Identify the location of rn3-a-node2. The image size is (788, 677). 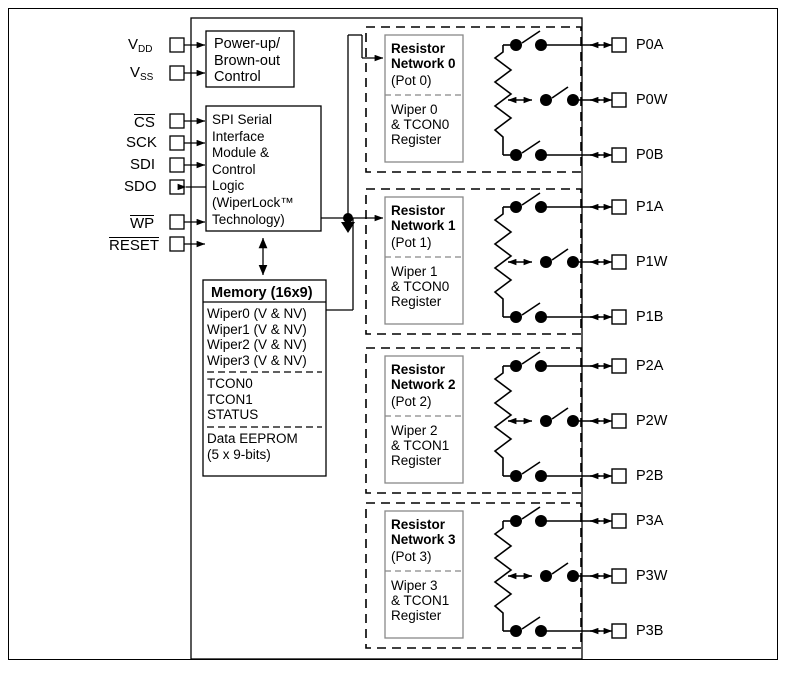
(541, 521).